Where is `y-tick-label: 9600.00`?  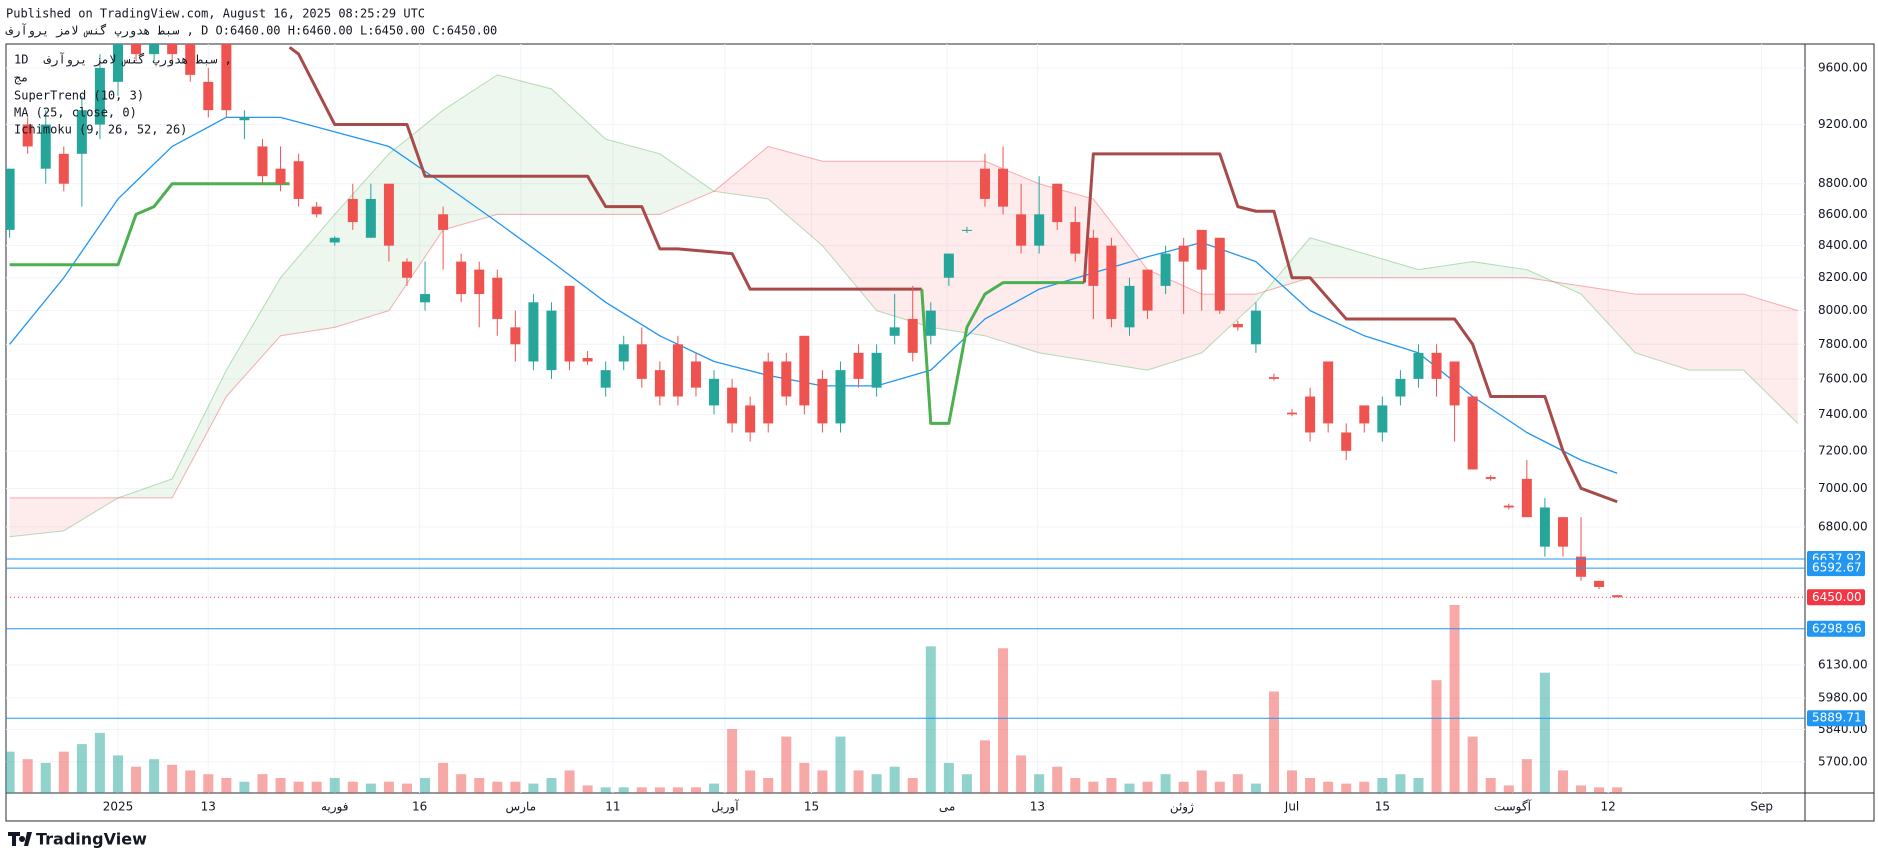
y-tick-label: 9600.00 is located at coordinates (1843, 67).